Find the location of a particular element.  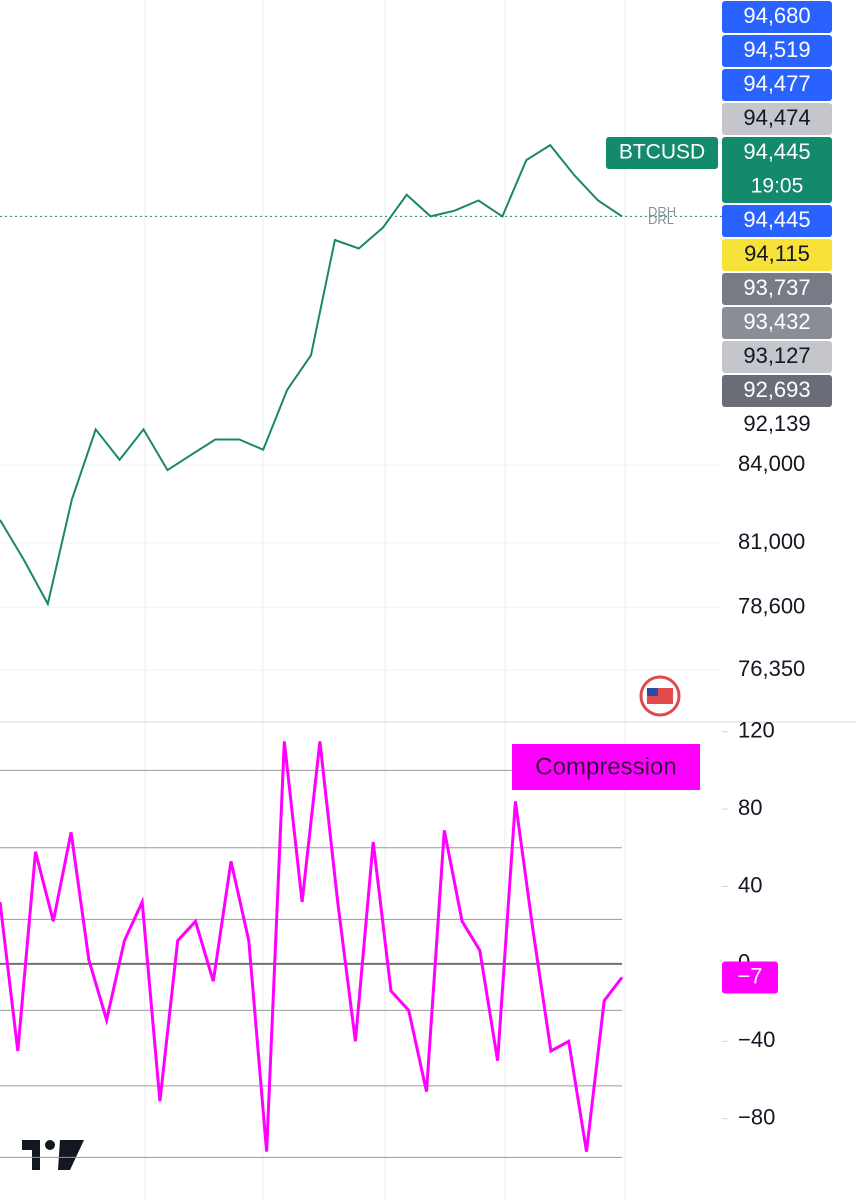

y-tick-label: −40 is located at coordinates (756, 1039).